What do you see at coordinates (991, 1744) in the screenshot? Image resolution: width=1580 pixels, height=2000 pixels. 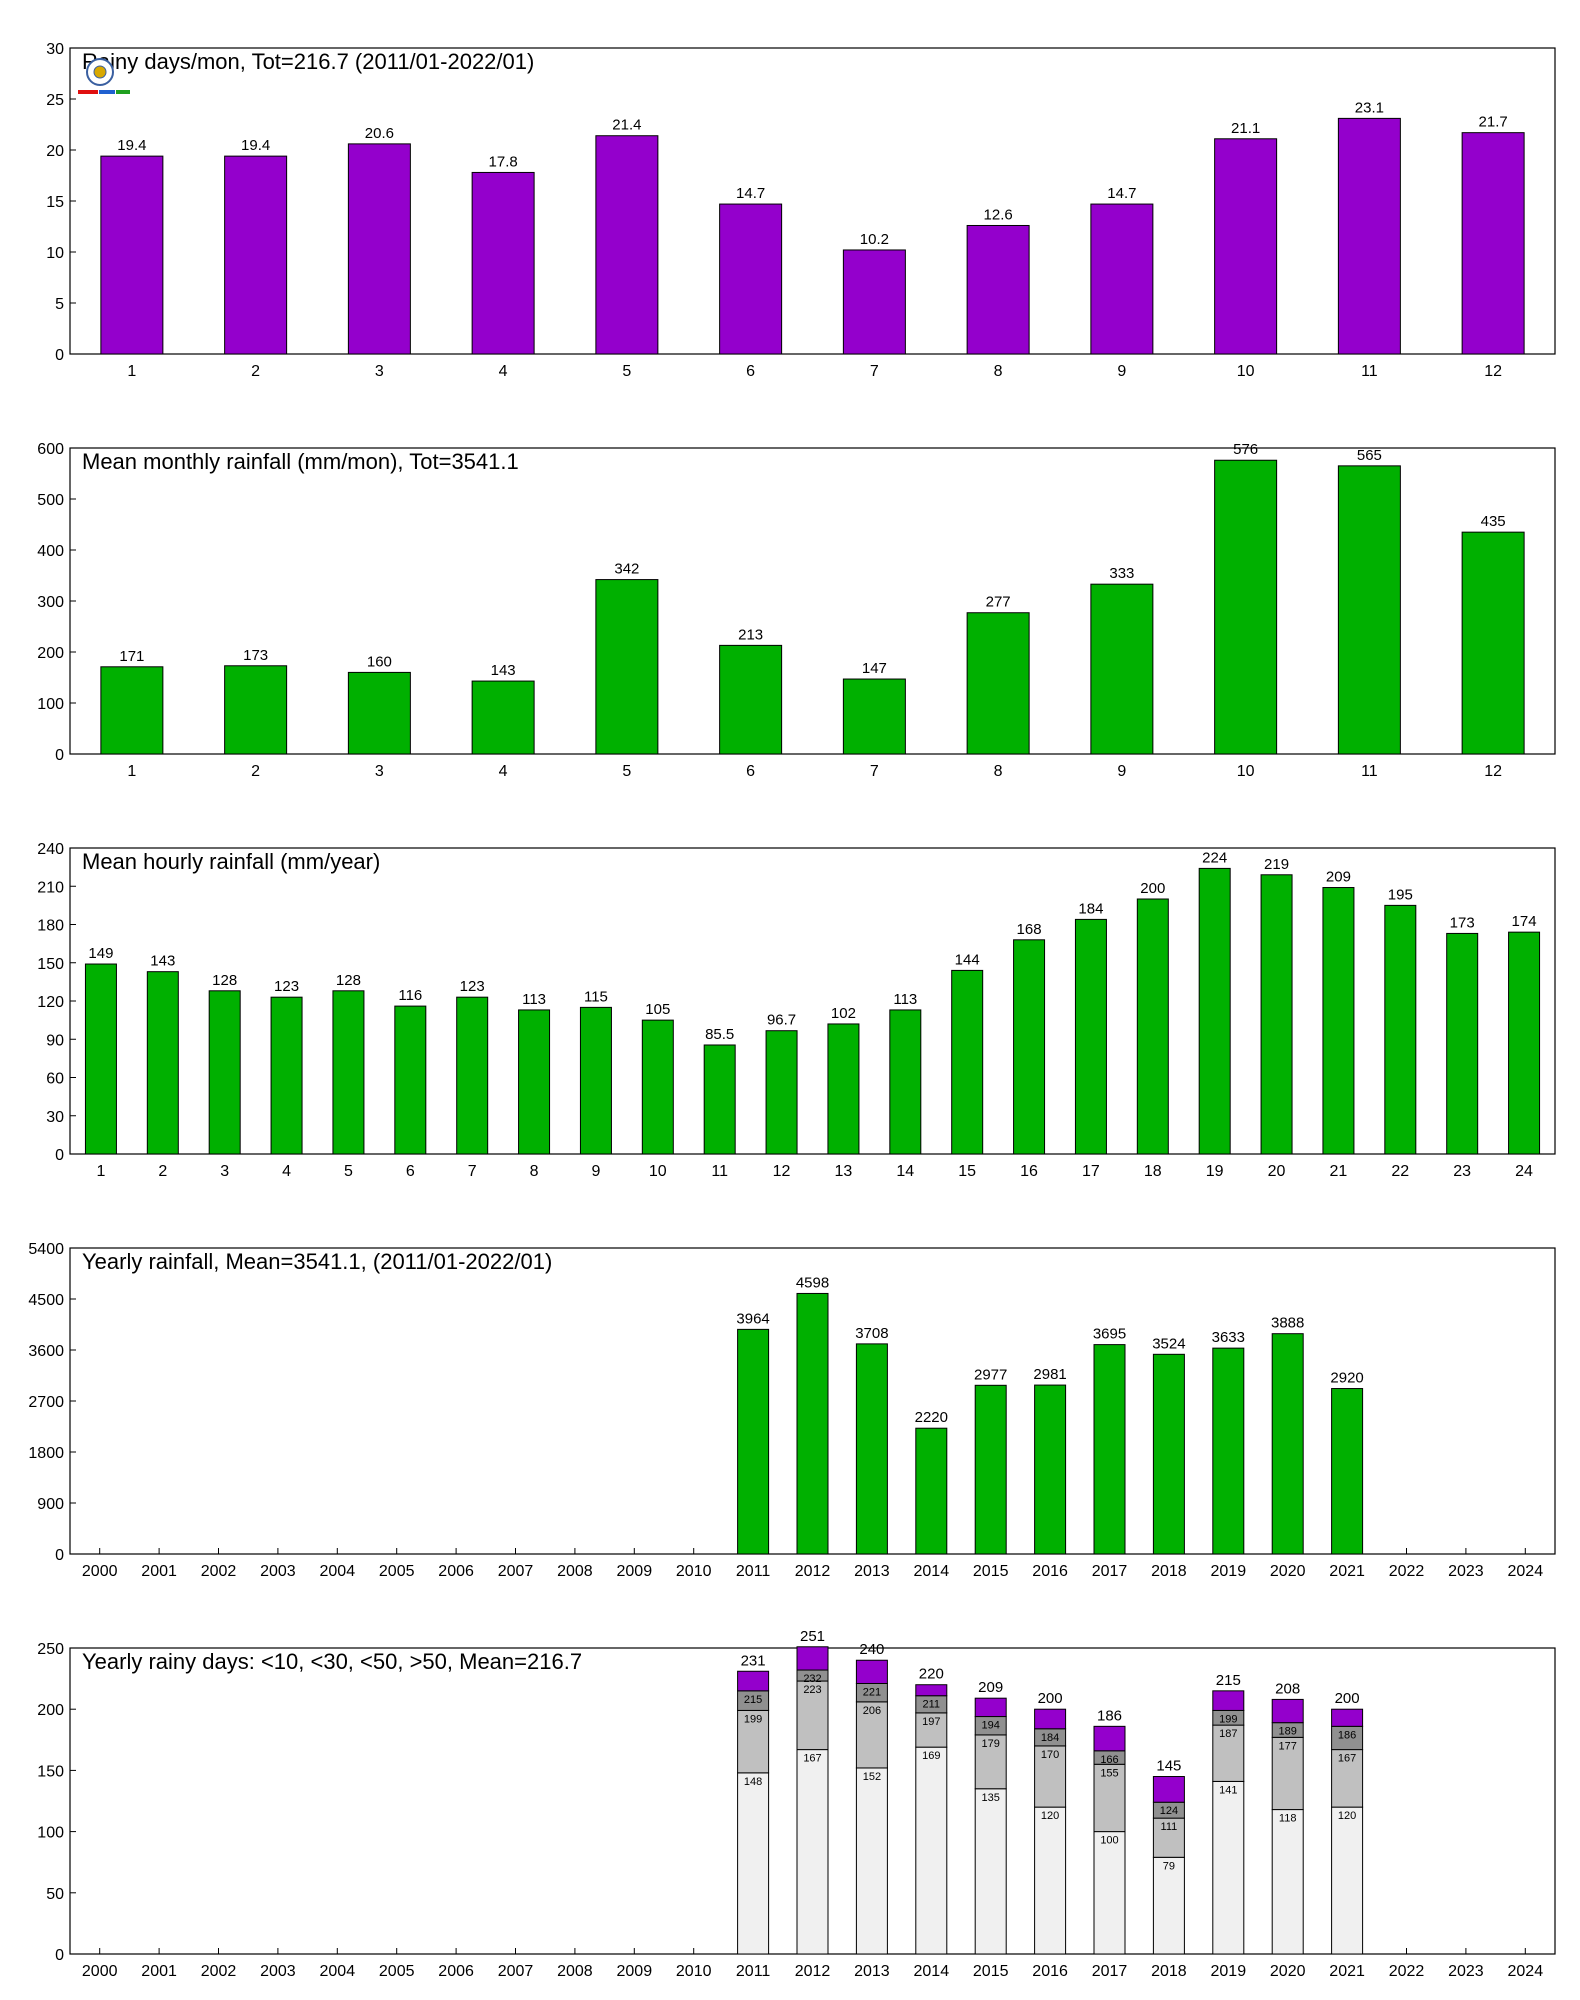 I see `stack-segment-label: 179` at bounding box center [991, 1744].